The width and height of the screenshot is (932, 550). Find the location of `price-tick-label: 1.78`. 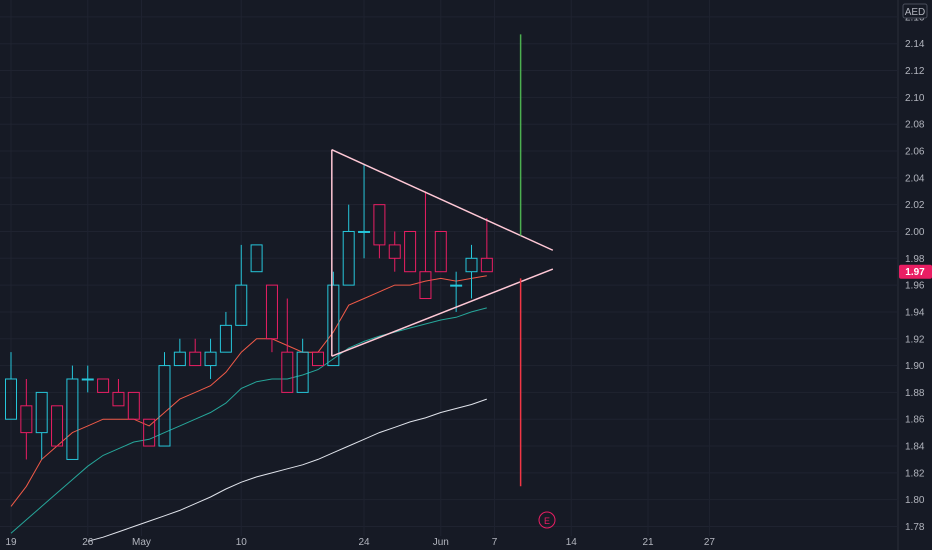

price-tick-label: 1.78 is located at coordinates (915, 527).